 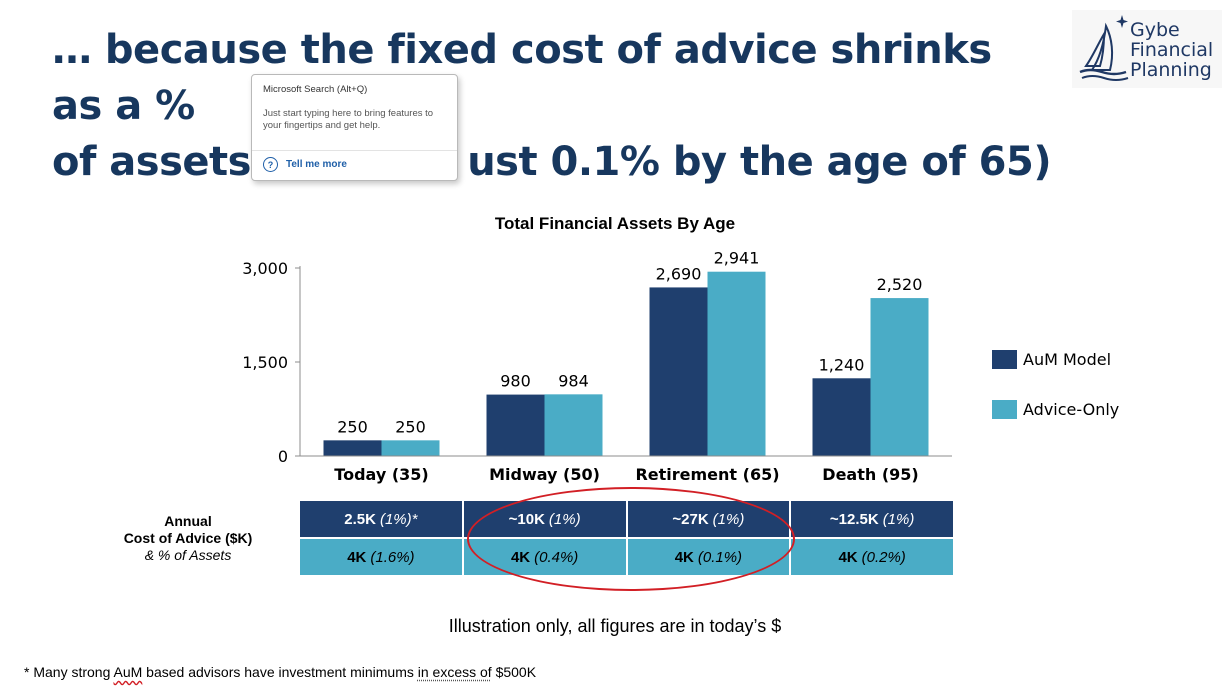 I want to click on legend-label: Advice-Only, so click(x=1071, y=409).